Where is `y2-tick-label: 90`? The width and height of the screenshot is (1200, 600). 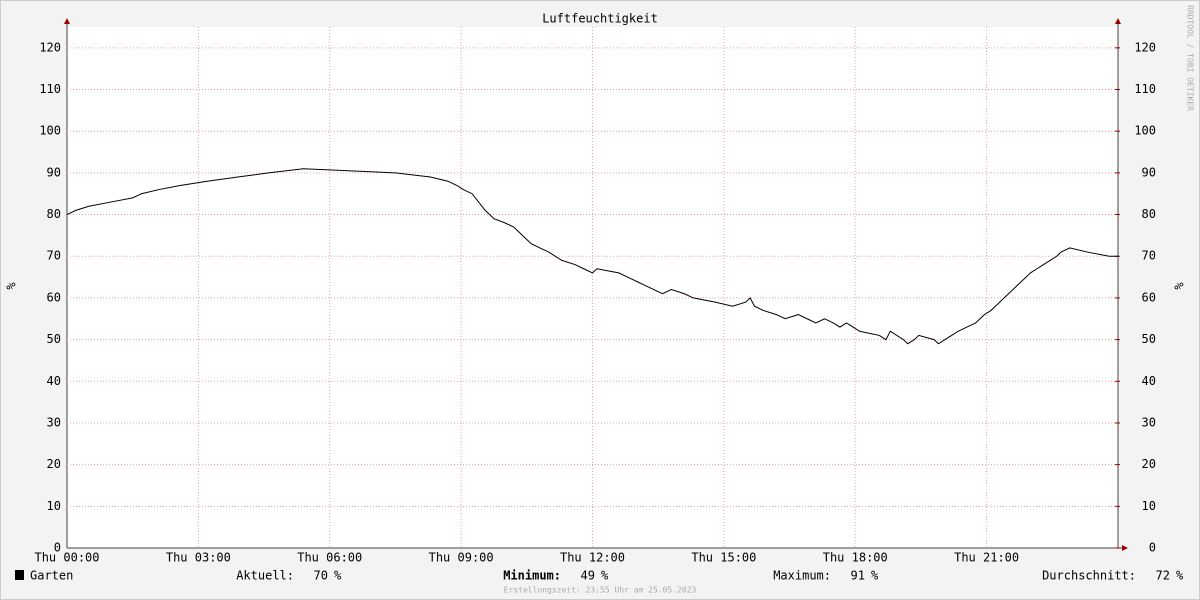 y2-tick-label: 90 is located at coordinates (1149, 172).